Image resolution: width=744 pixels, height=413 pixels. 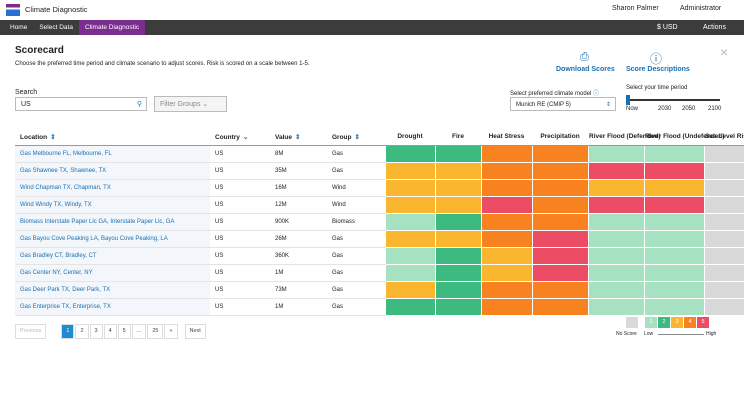 I want to click on period-option: Now, so click(x=632, y=109).